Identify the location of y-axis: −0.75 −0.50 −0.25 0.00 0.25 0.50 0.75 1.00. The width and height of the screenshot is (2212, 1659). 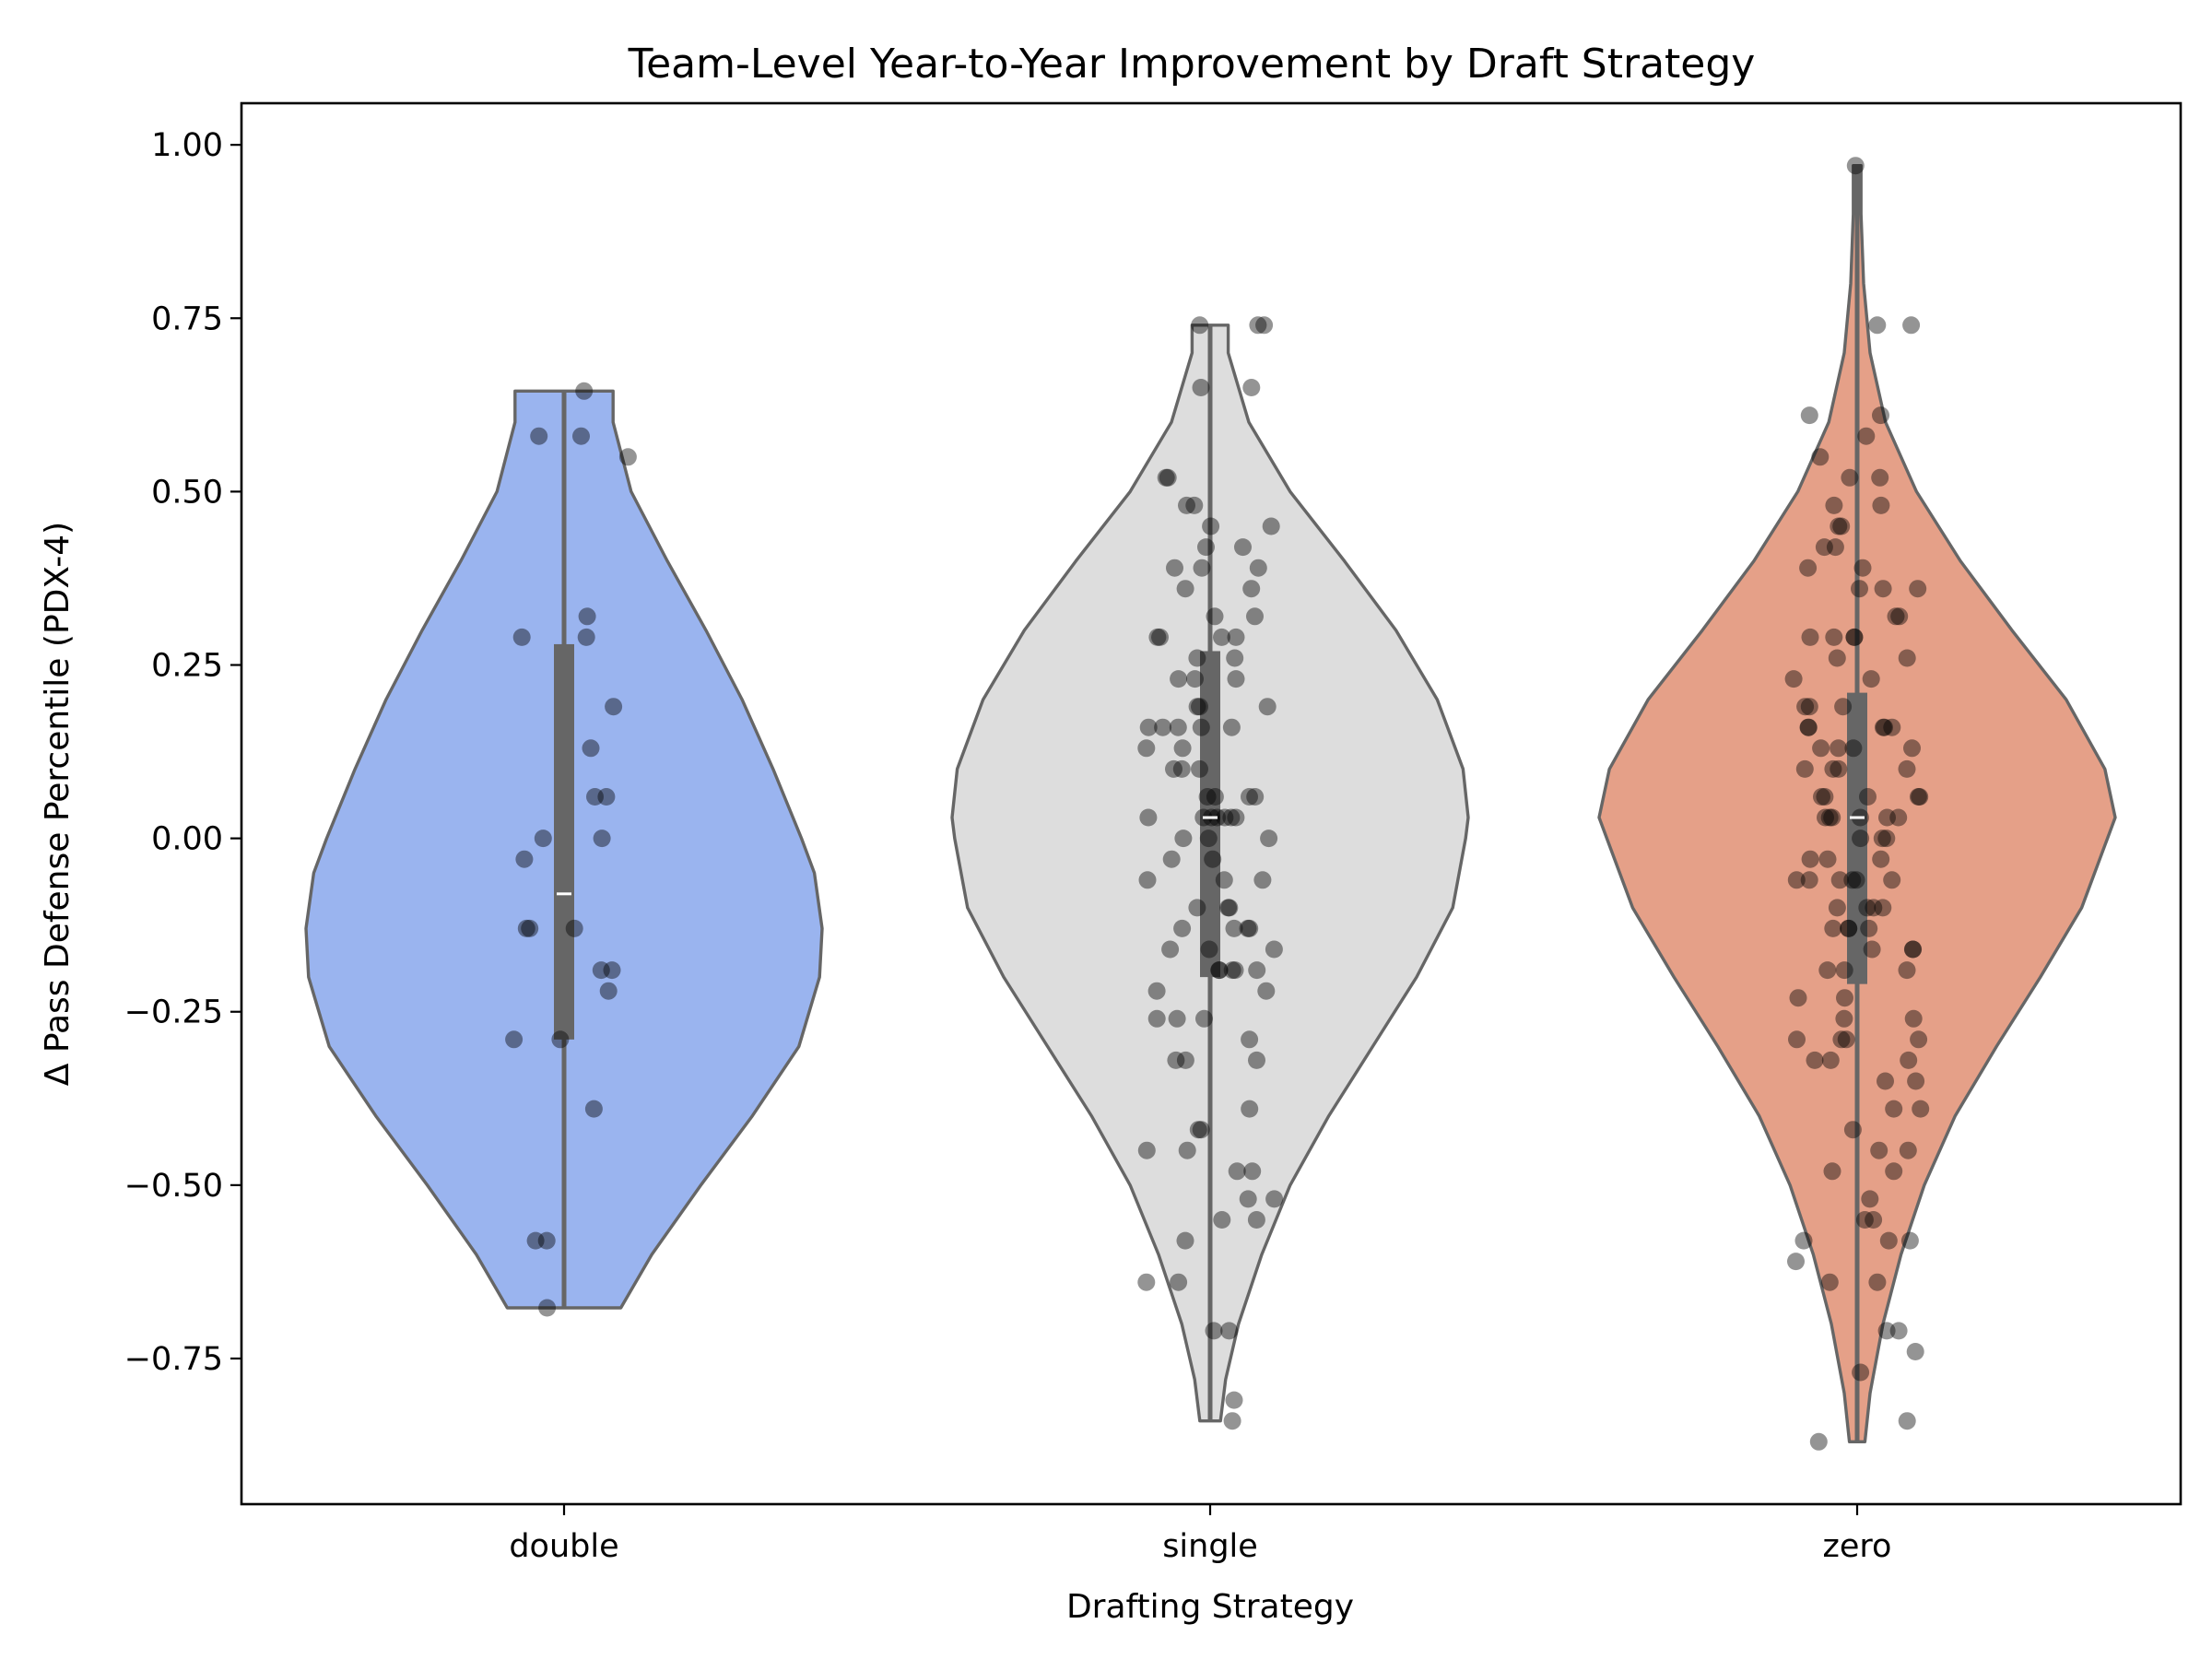
(182, 752).